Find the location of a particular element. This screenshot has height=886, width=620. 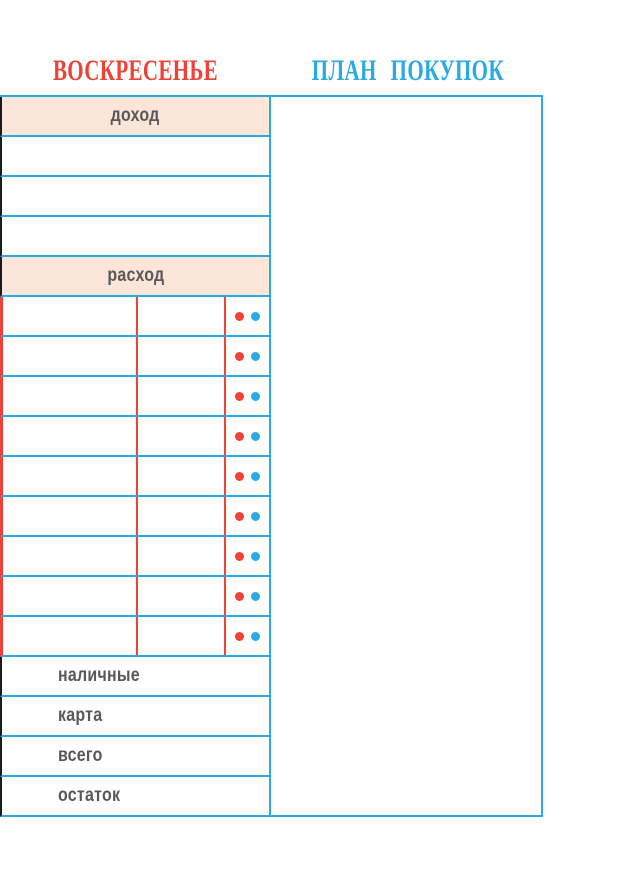

income-rows-group is located at coordinates (134, 197).